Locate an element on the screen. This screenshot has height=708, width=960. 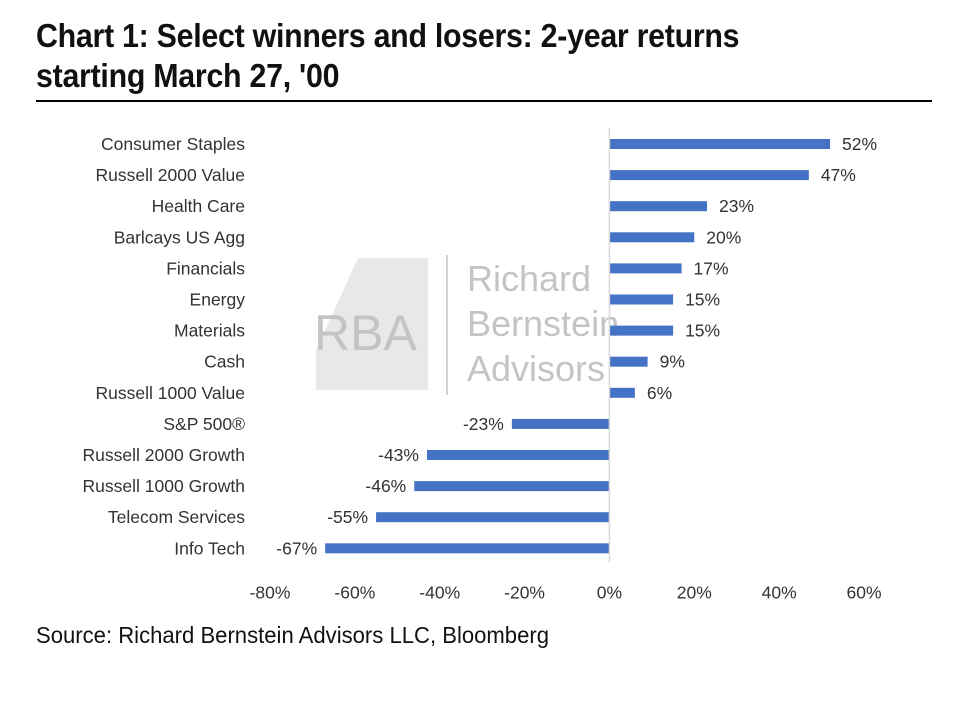
watermark-name-line: Bernstein is located at coordinates (543, 323).